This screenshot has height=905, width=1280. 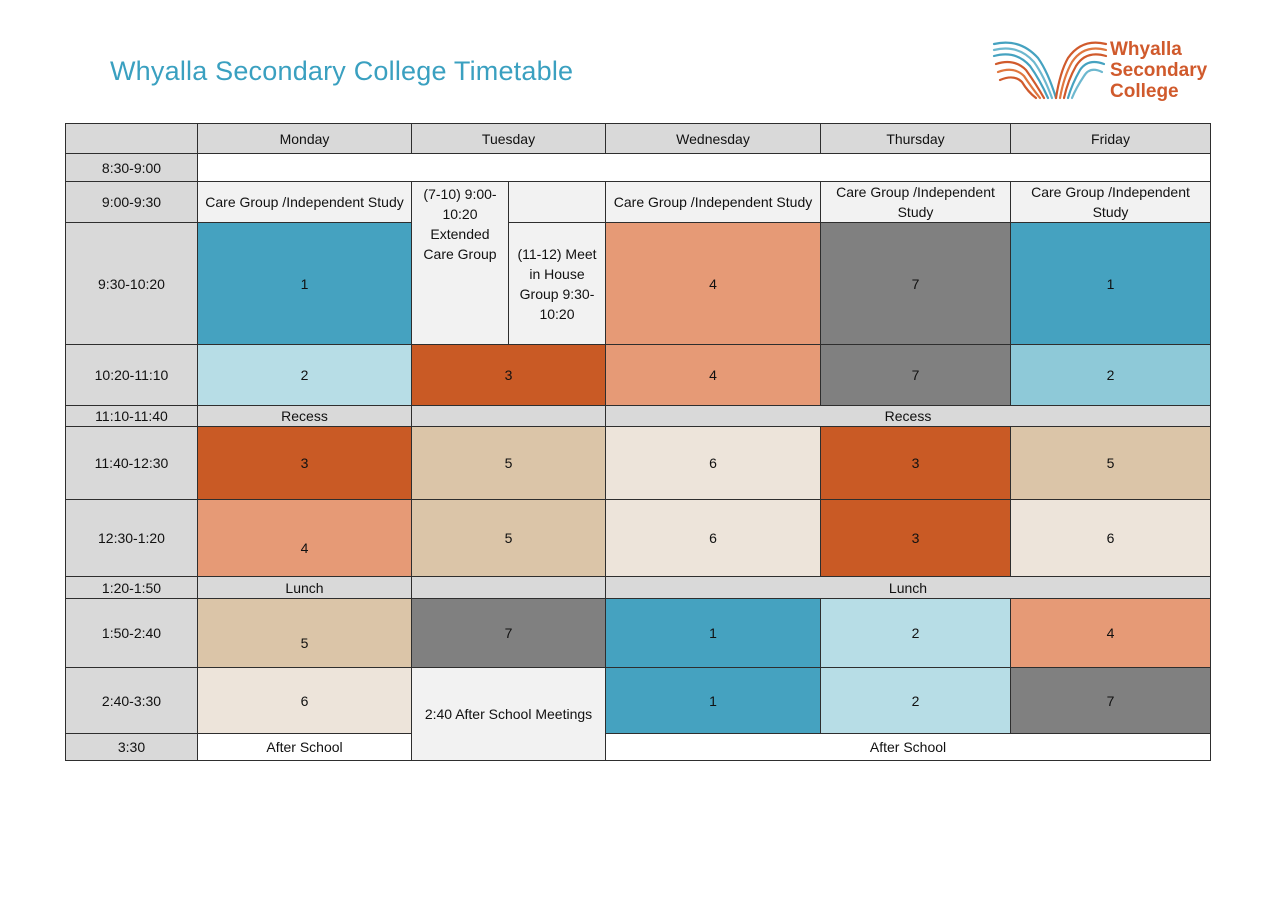 What do you see at coordinates (1050, 70) in the screenshot?
I see `wave-wings-logo-icon` at bounding box center [1050, 70].